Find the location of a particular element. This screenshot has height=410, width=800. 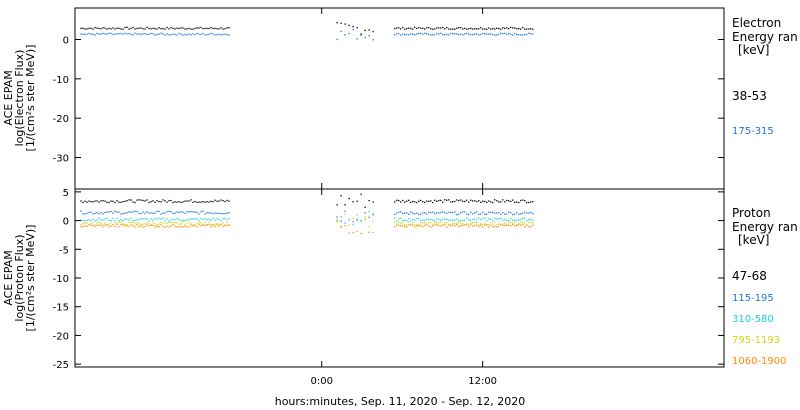

proton-legend-entry-1: 47-68 is located at coordinates (749, 276).